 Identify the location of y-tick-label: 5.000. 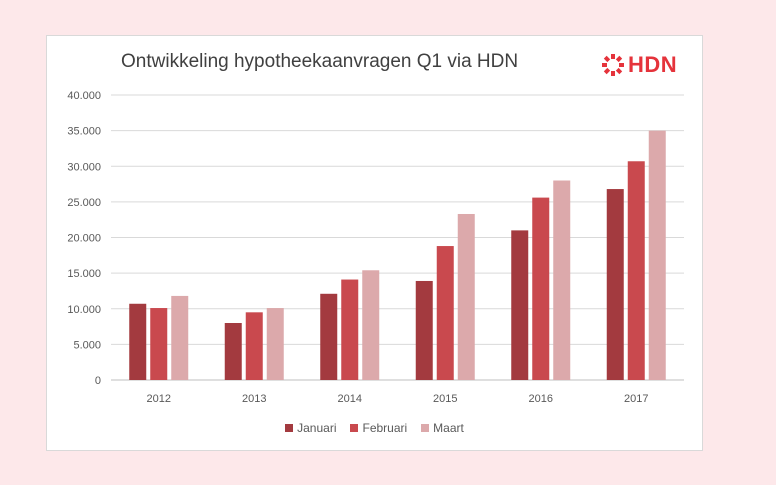
(87, 345).